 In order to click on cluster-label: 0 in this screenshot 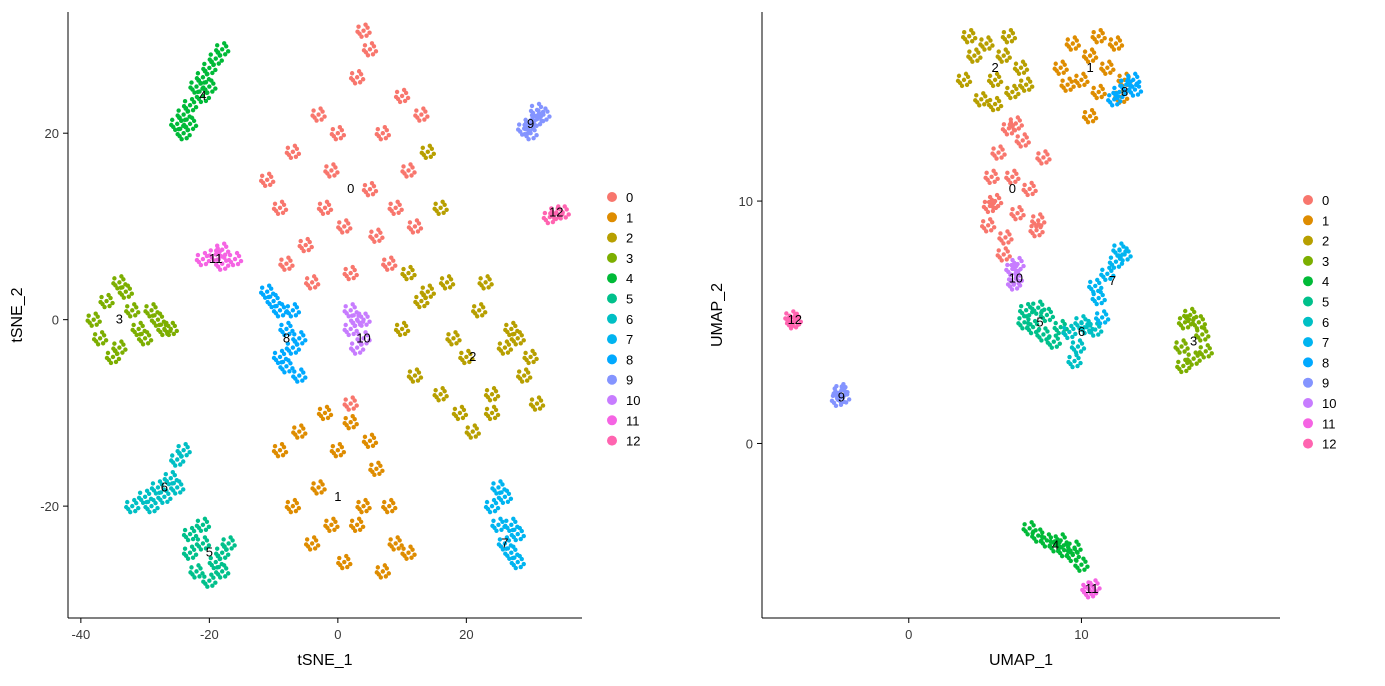, I will do `click(1012, 188)`.